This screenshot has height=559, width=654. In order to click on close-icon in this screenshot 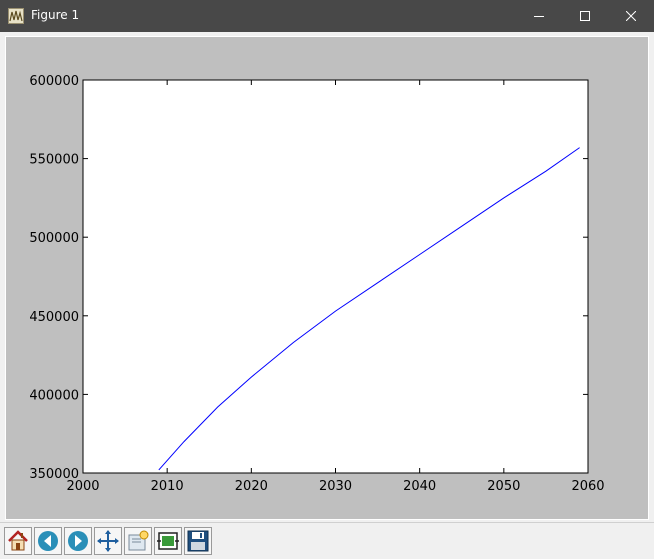, I will do `click(631, 16)`.